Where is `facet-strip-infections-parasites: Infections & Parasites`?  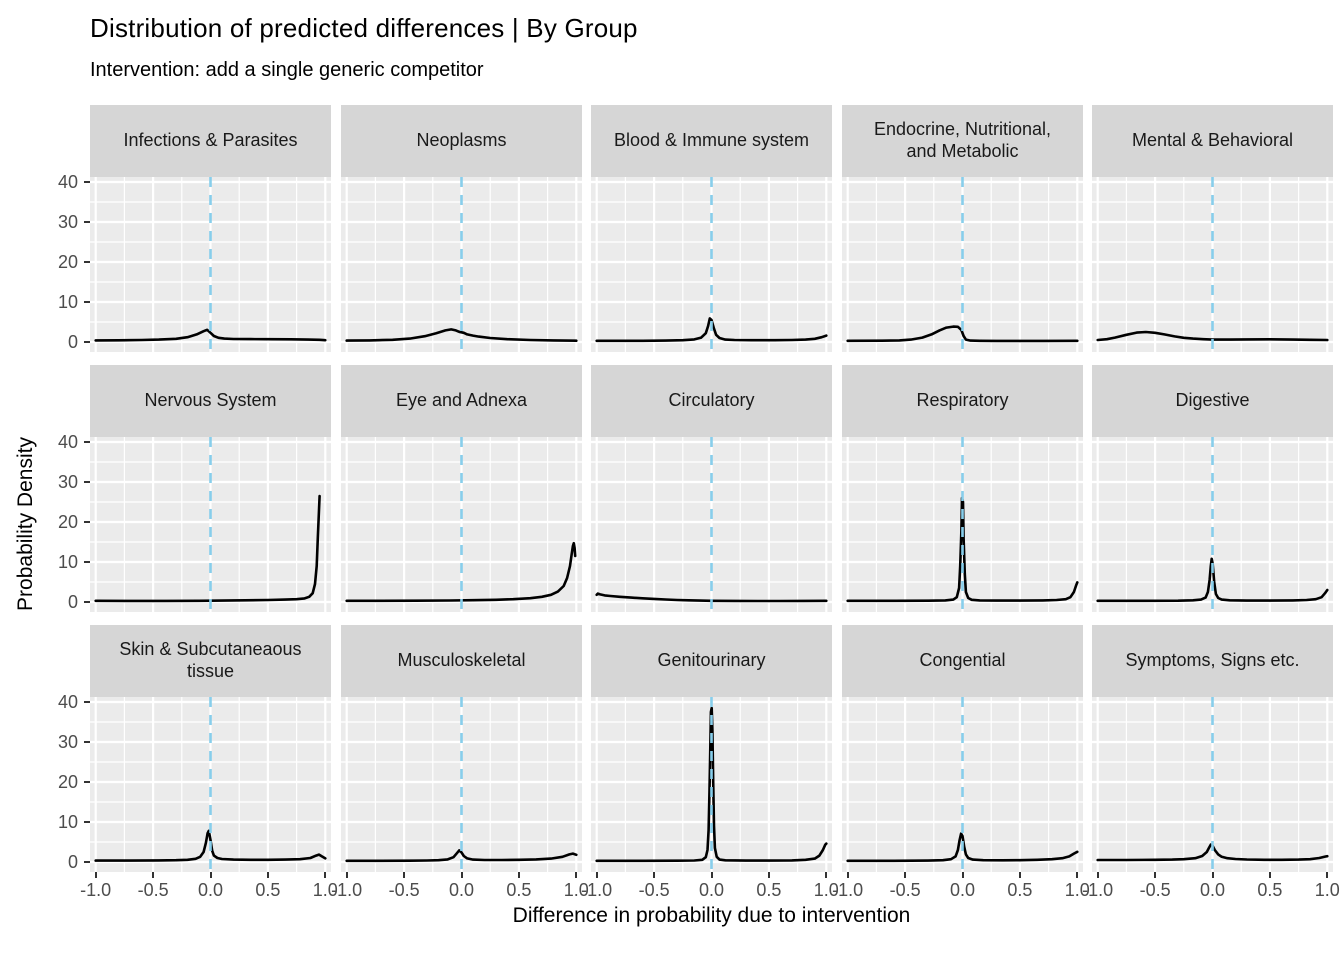 facet-strip-infections-parasites: Infections & Parasites is located at coordinates (210, 141).